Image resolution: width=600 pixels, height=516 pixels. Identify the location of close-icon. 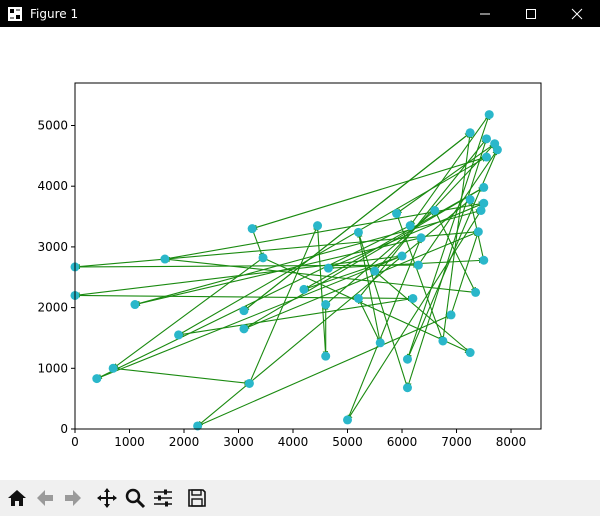
(577, 13).